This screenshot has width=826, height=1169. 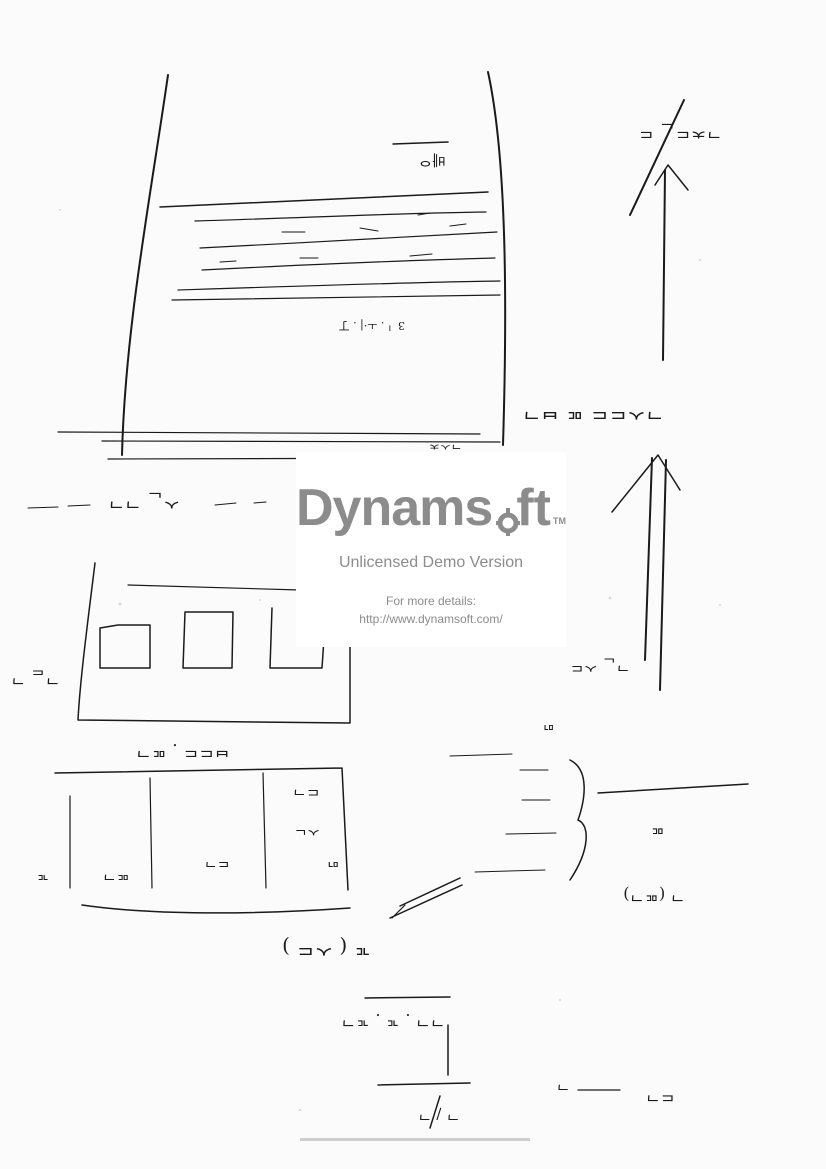 What do you see at coordinates (43, 874) in the screenshot?
I see `svg-text: ᄀᄃ` at bounding box center [43, 874].